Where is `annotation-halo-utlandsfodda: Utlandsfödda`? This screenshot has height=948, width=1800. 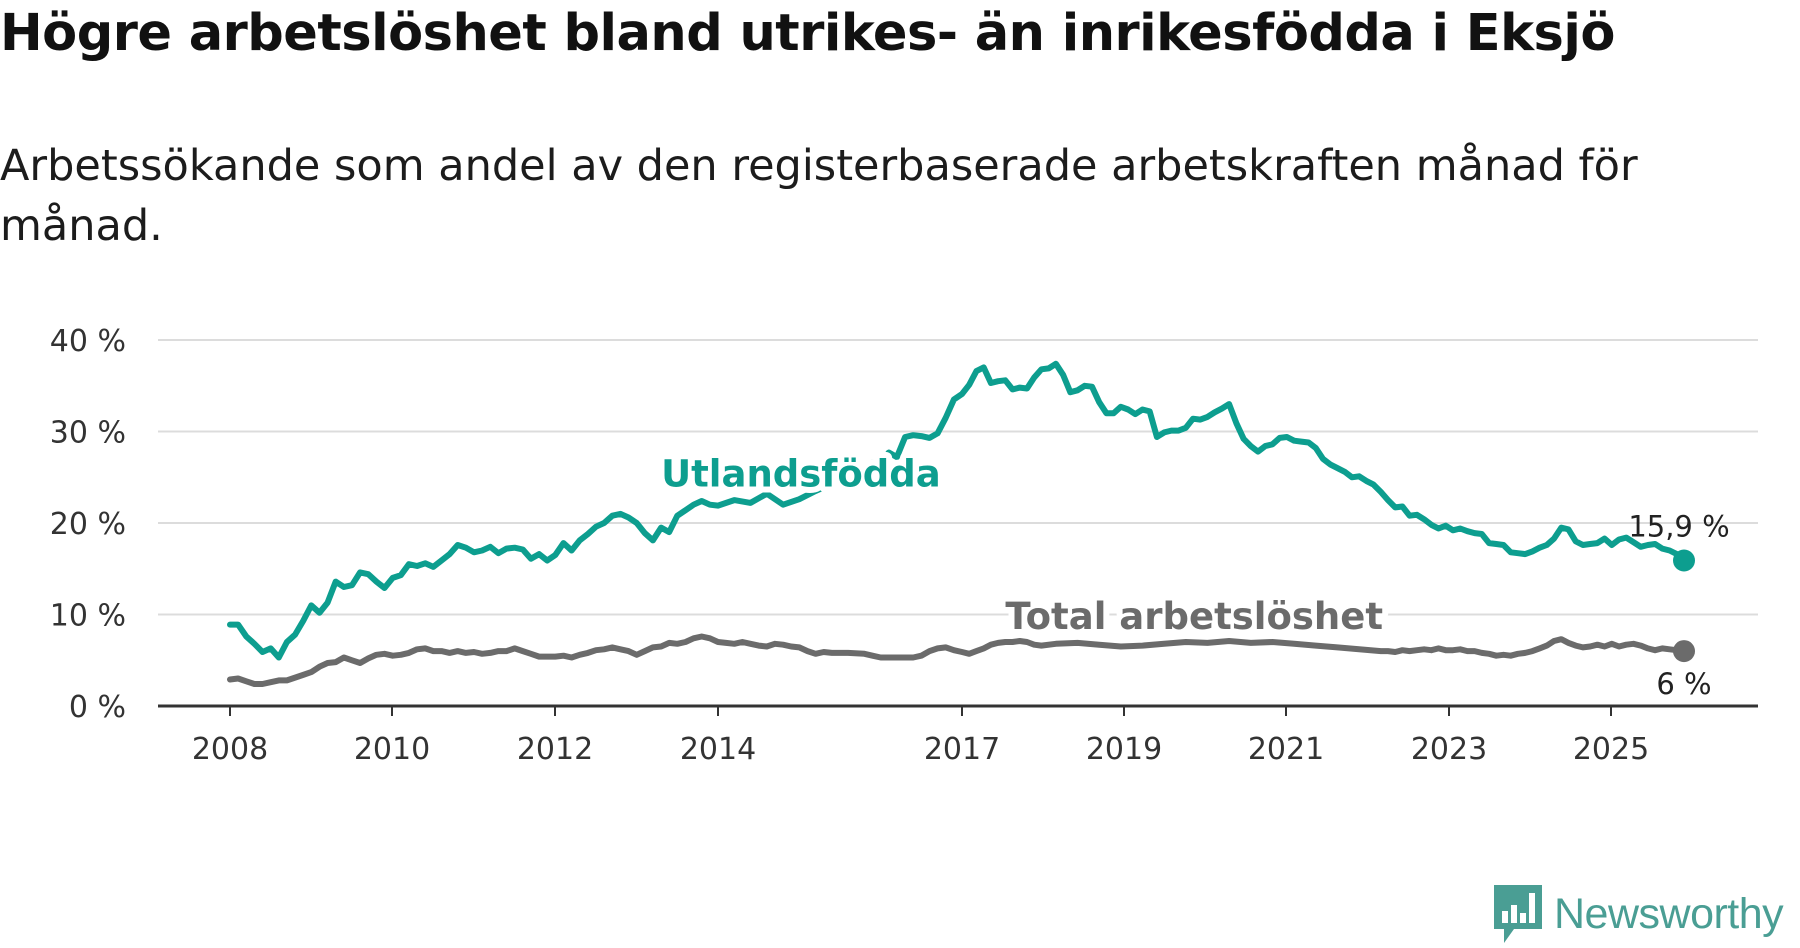
annotation-halo-utlandsfodda: Utlandsfödda is located at coordinates (801, 473).